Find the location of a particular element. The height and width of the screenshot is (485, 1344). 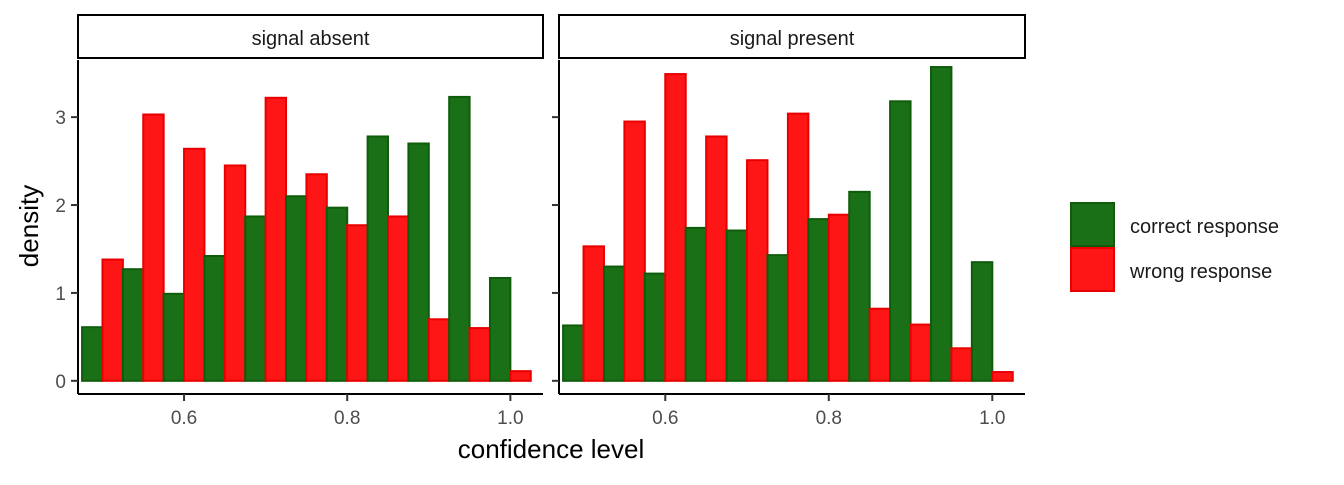

legend-item-correct: correct response is located at coordinates (1174, 224).